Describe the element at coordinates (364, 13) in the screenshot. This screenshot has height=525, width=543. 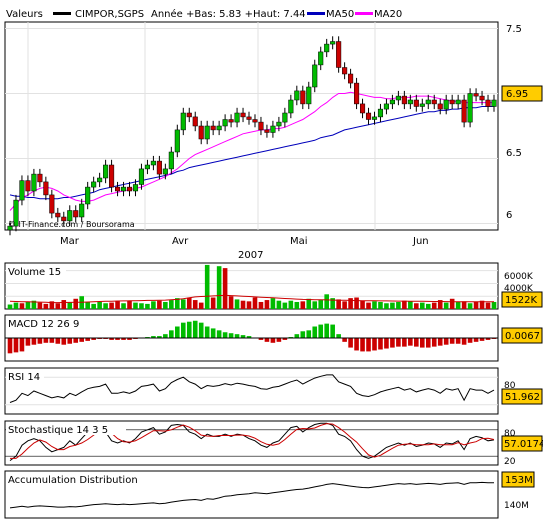
I see `ma20-legend-swatch` at that location.